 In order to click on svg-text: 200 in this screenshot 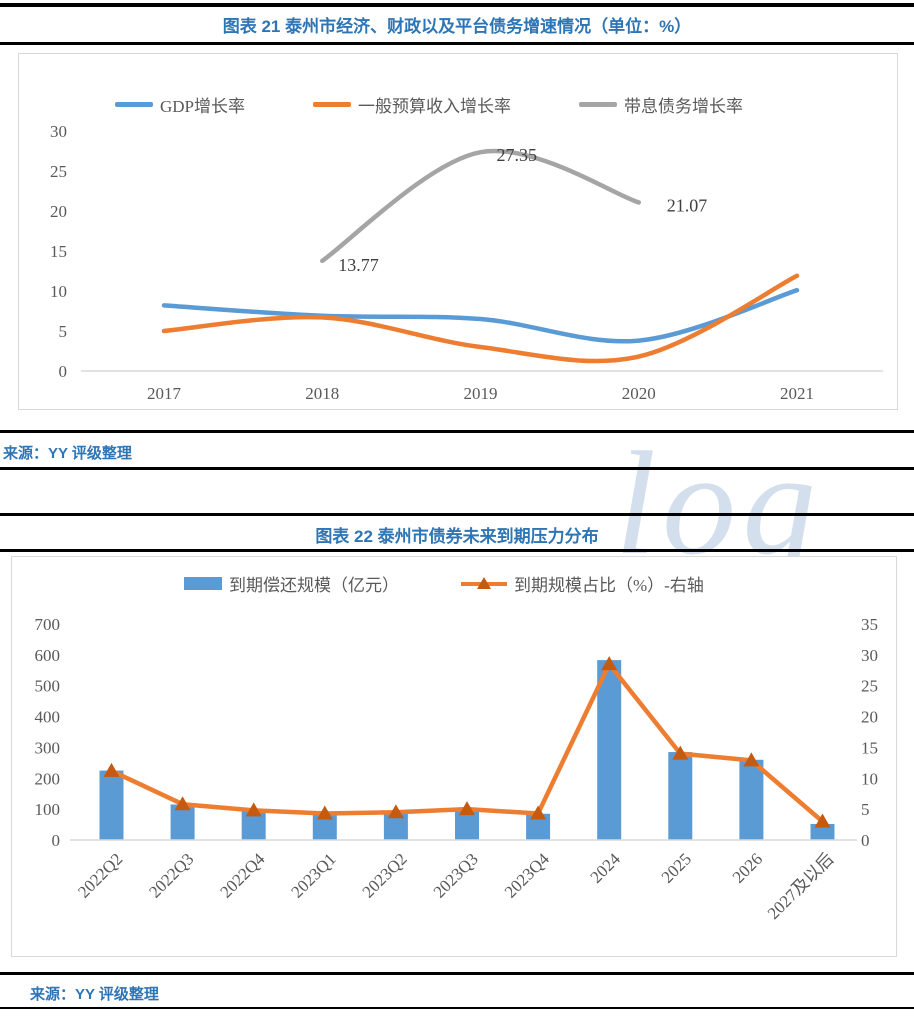, I will do `click(48, 778)`.